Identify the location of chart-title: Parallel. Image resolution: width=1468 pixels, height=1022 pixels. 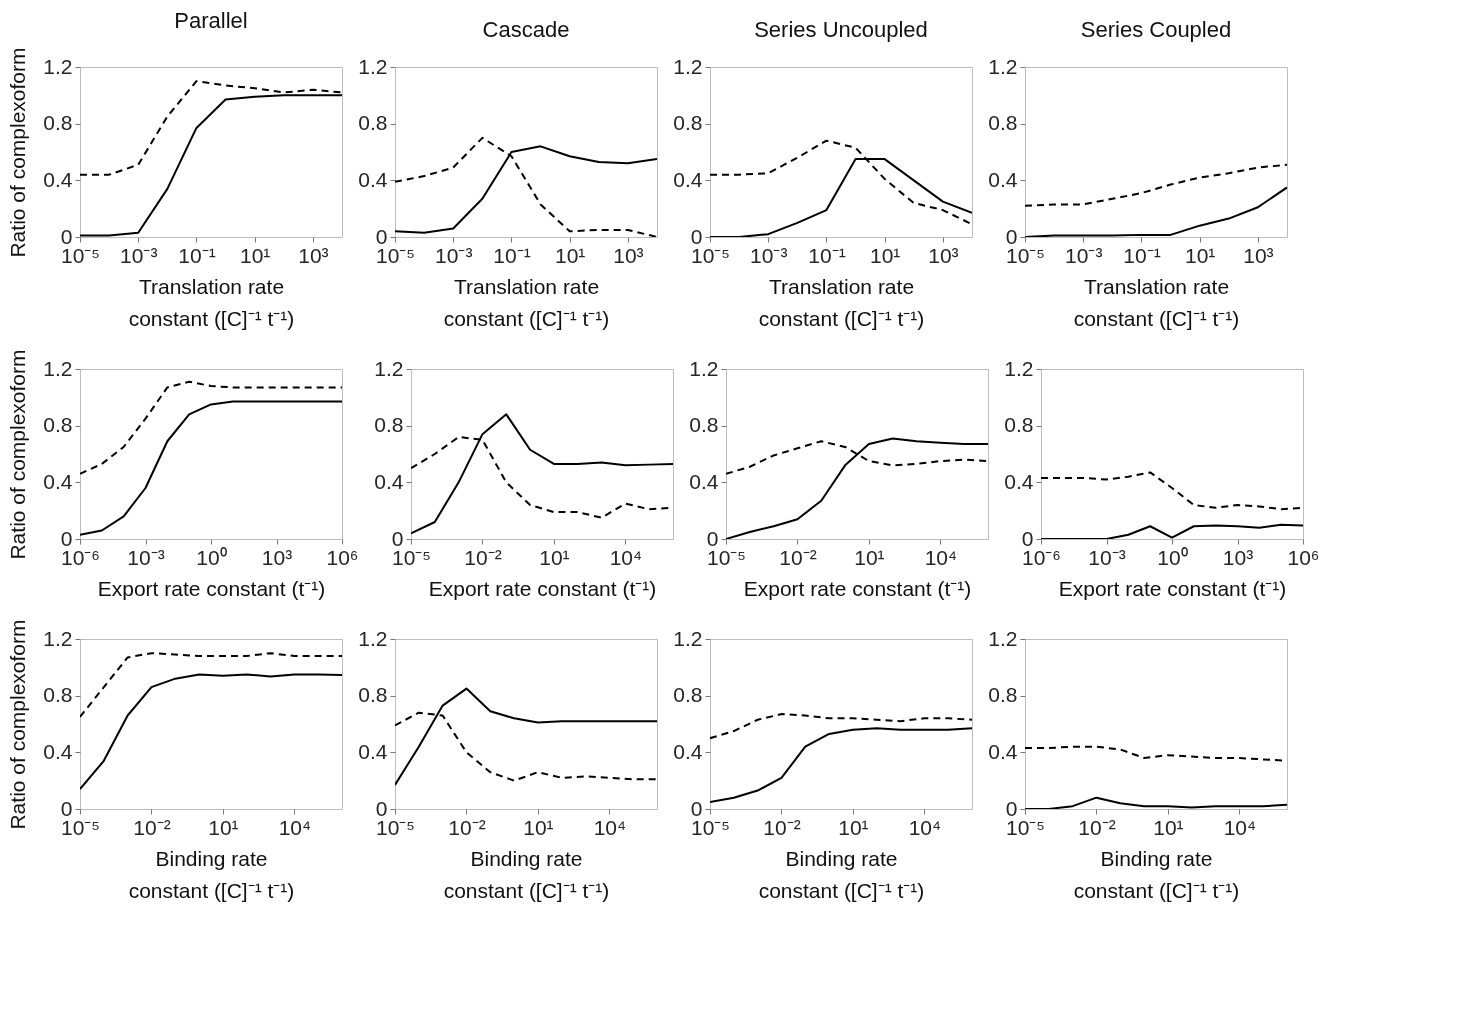
(211, 20).